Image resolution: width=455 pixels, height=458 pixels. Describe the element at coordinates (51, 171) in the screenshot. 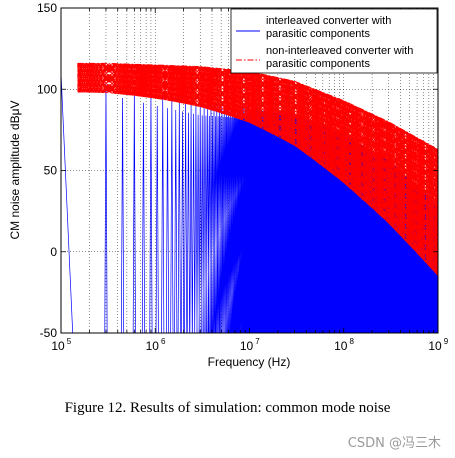

I see `y-tick-label: 50` at that location.